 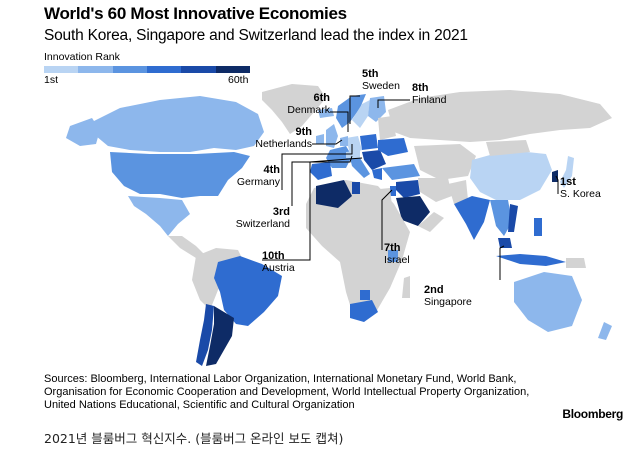 What do you see at coordinates (248, 291) in the screenshot?
I see `brazil` at bounding box center [248, 291].